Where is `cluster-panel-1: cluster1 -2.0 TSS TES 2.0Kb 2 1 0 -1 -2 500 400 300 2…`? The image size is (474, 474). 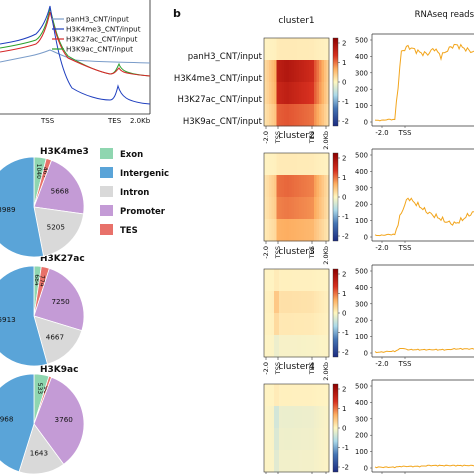 cluster-panel-1: cluster1 -2.0 TSS TES 2.0Kb 2 1 0 -1 -2 500 400 300 2… is located at coordinates (368, 83).